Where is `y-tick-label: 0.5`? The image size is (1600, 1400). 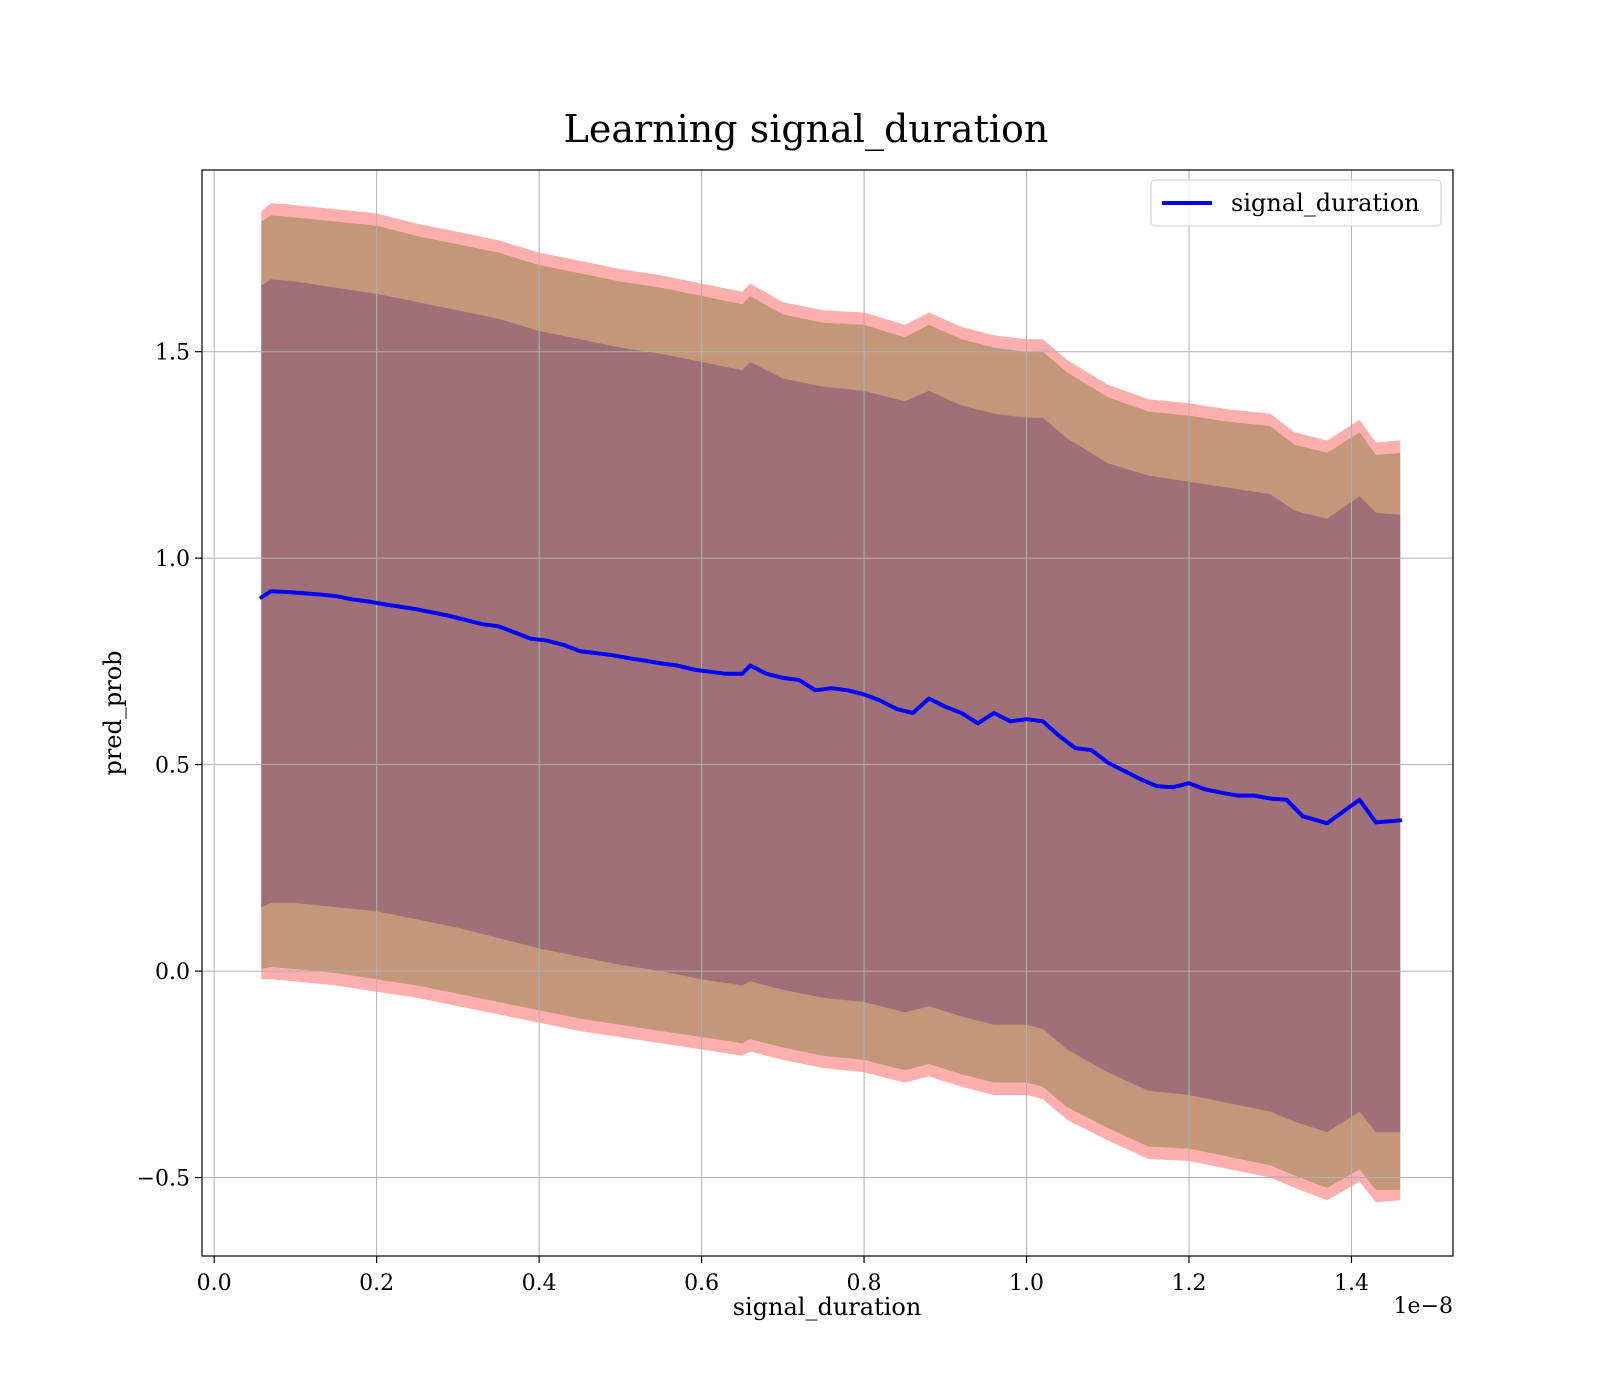
y-tick-label: 0.5 is located at coordinates (172, 766).